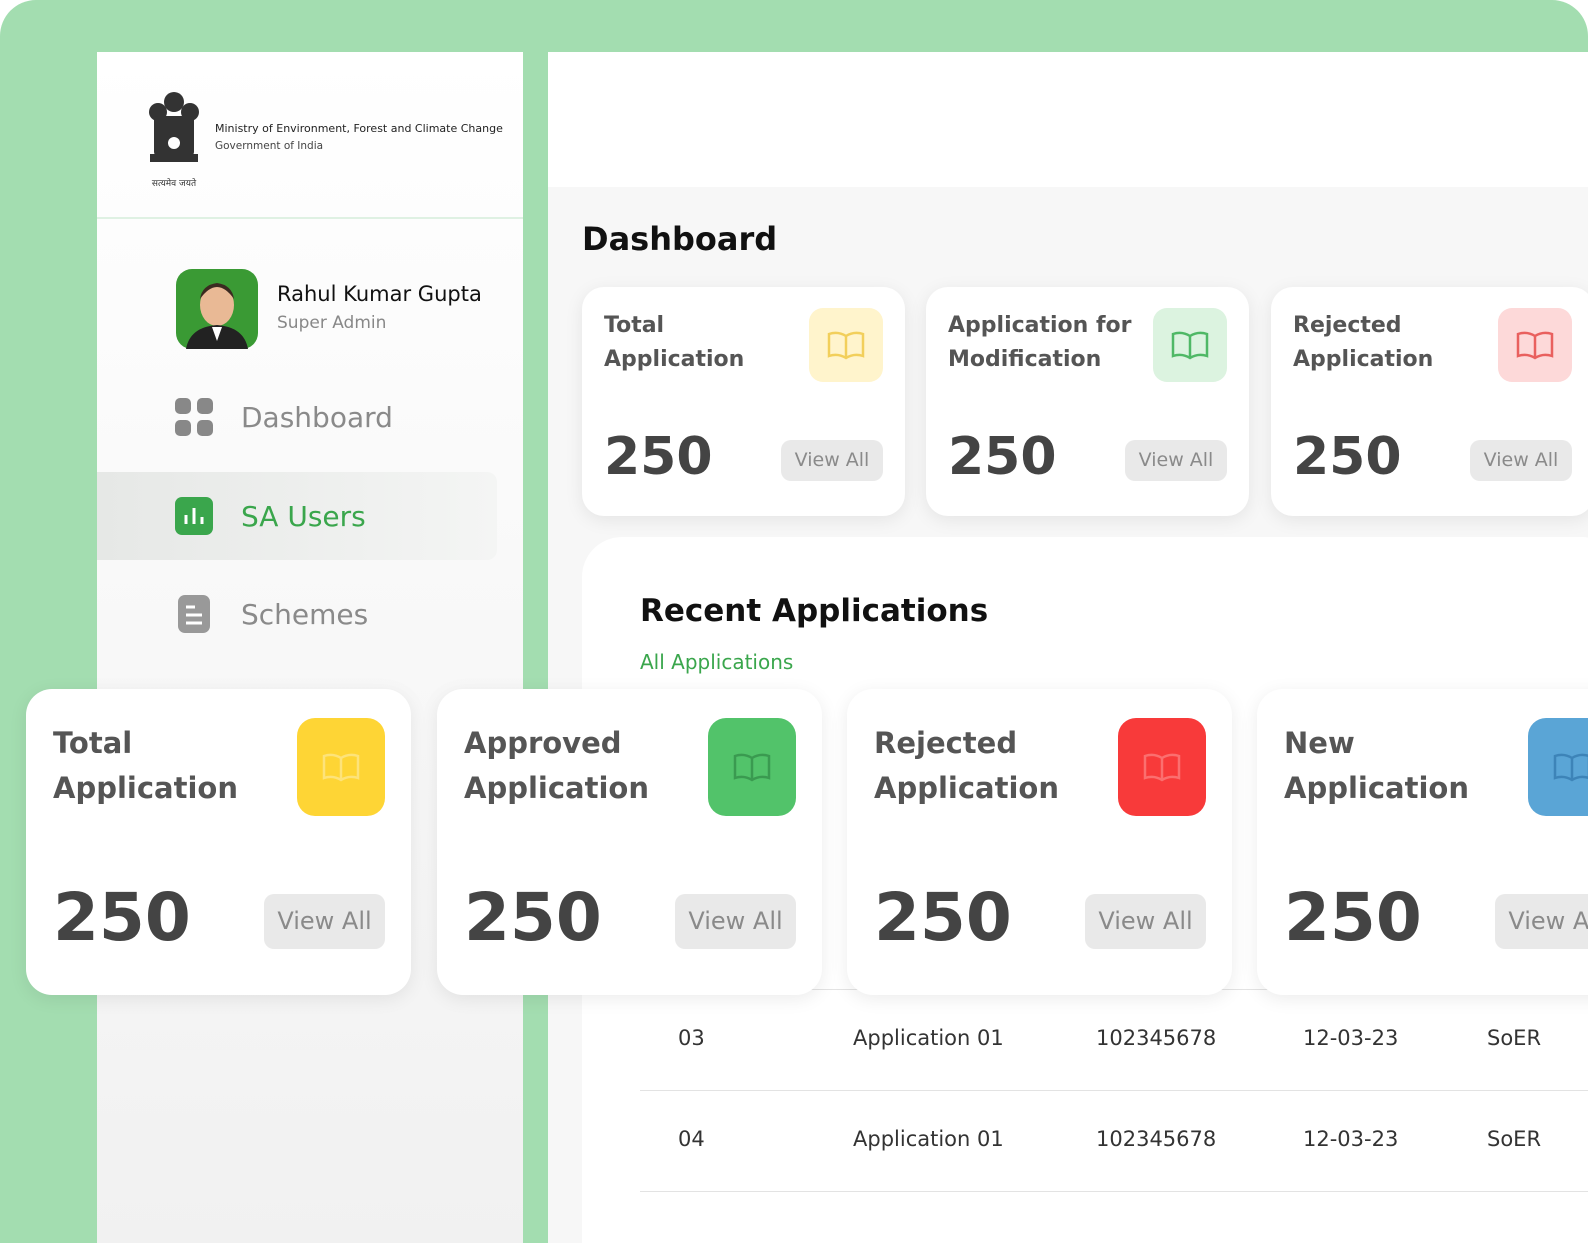  Describe the element at coordinates (317, 417) in the screenshot. I see `nav-label: Dashboard` at that location.